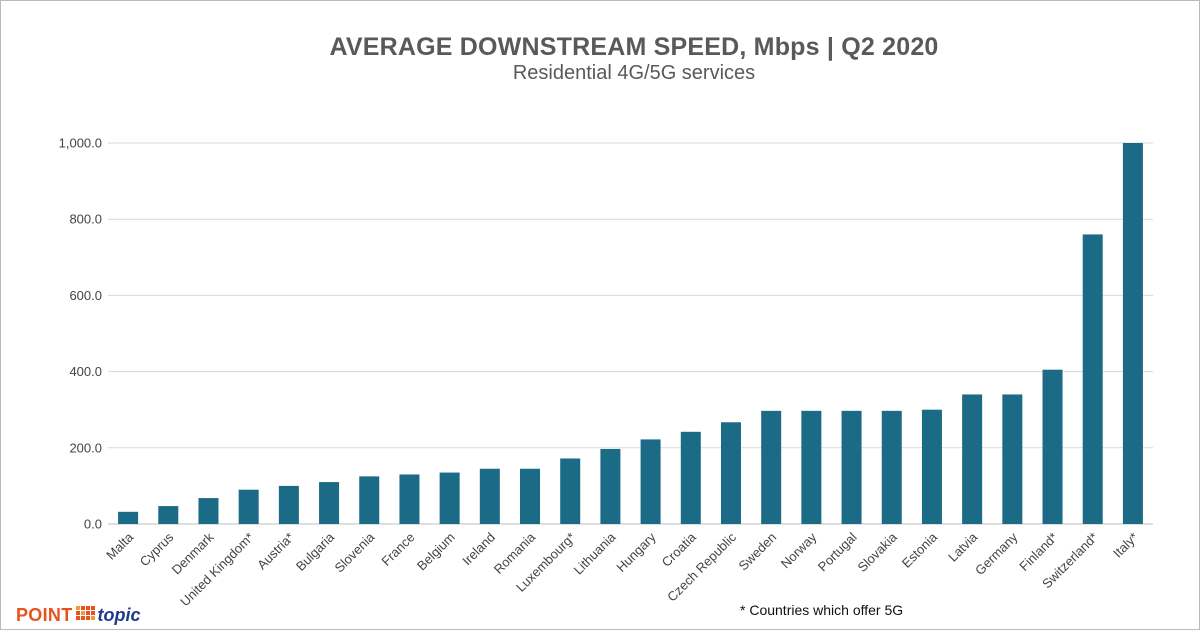 This screenshot has width=1200, height=630. What do you see at coordinates (690, 477) in the screenshot?
I see `bar-croatia` at bounding box center [690, 477].